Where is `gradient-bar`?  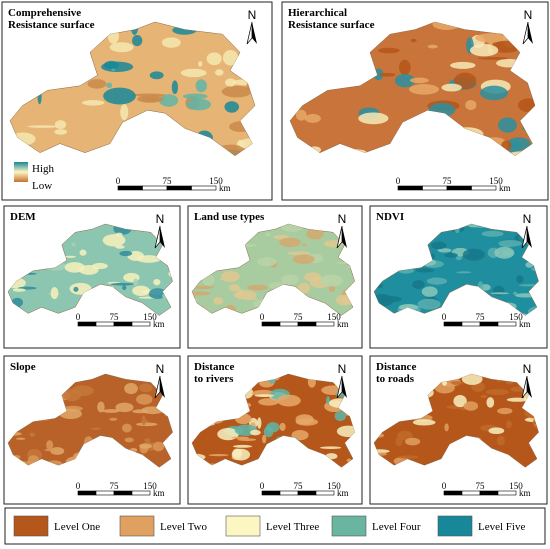 gradient-bar is located at coordinates (21, 172).